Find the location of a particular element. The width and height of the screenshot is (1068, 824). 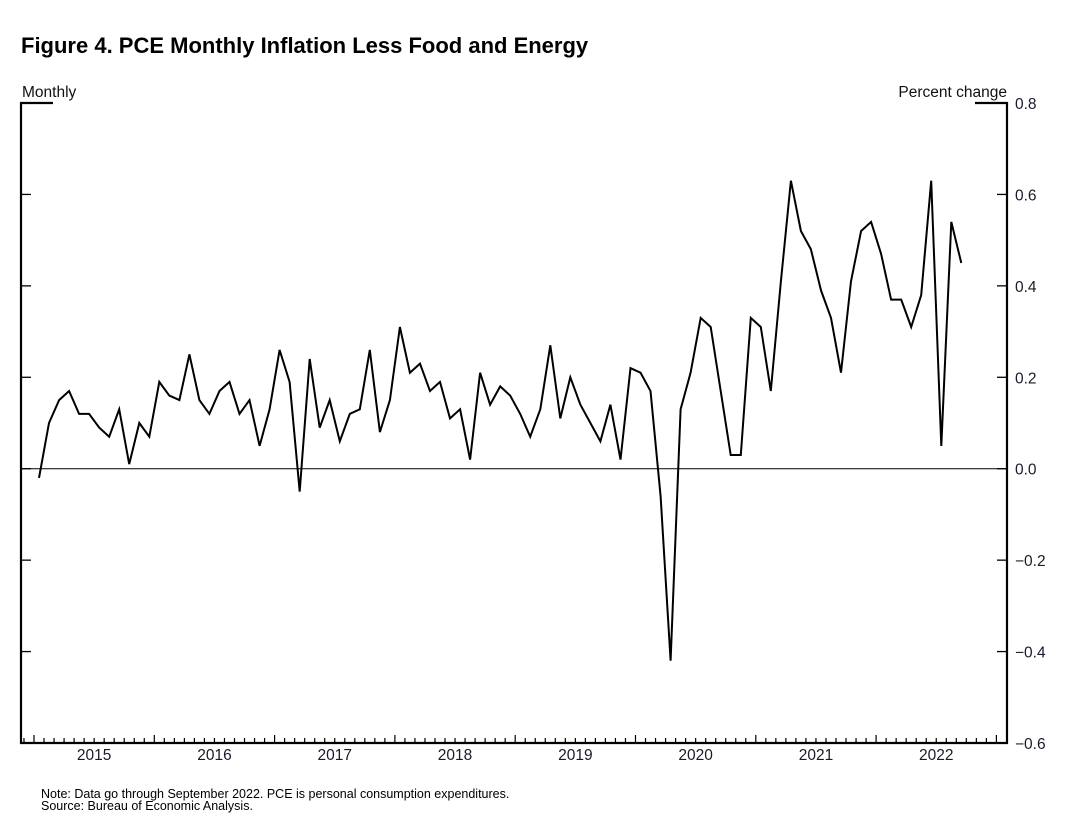

source-text: Source: Bureau of Economic Analysis. is located at coordinates (147, 806).